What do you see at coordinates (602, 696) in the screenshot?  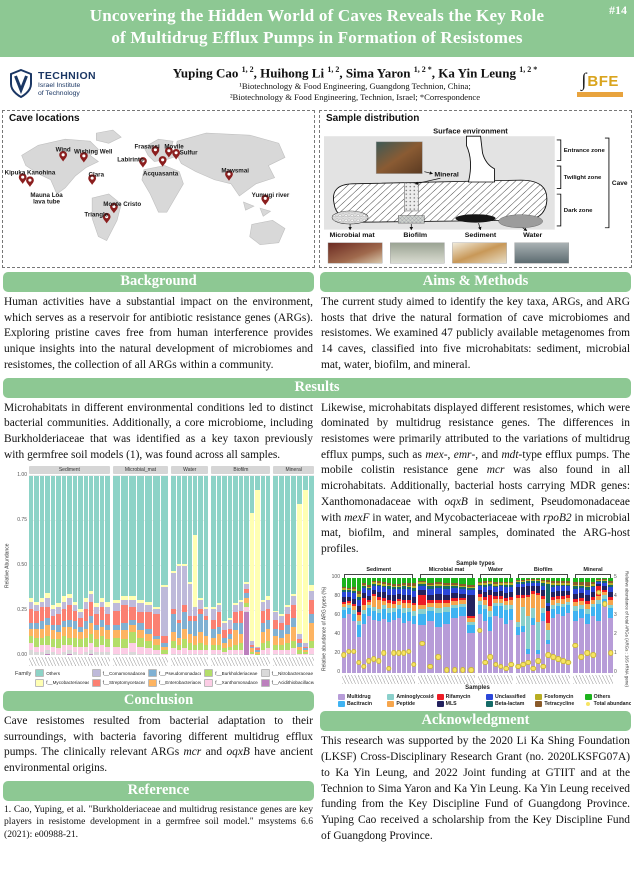 I see `legend-label: Others` at bounding box center [602, 696].